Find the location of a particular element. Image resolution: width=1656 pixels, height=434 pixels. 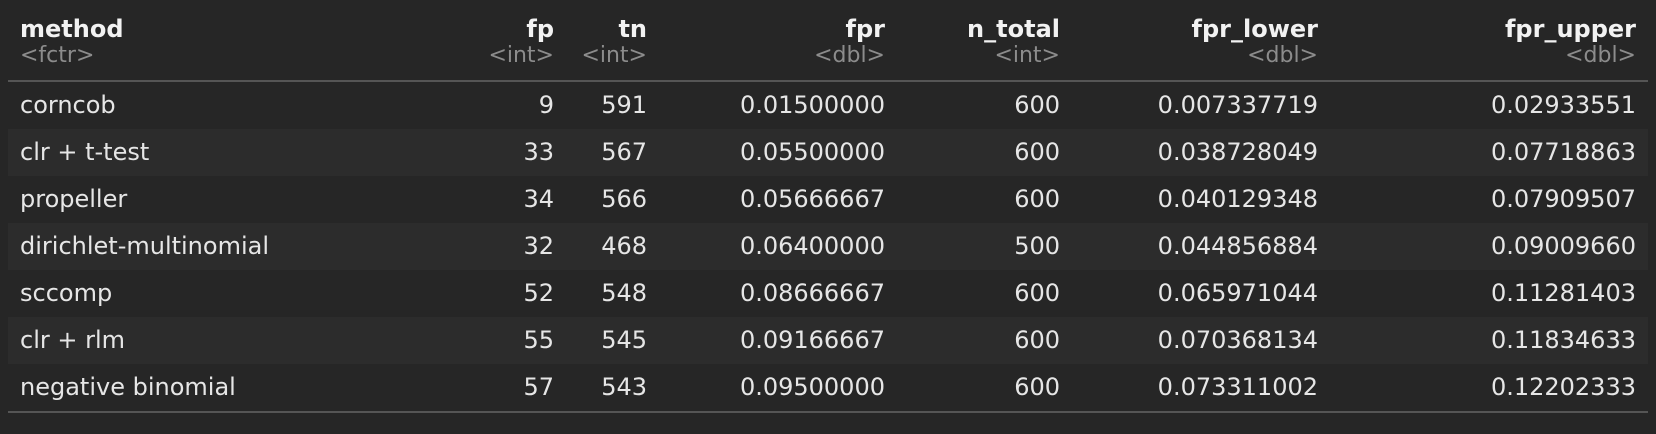

table-cell-method: clr + rlm is located at coordinates (239, 340).